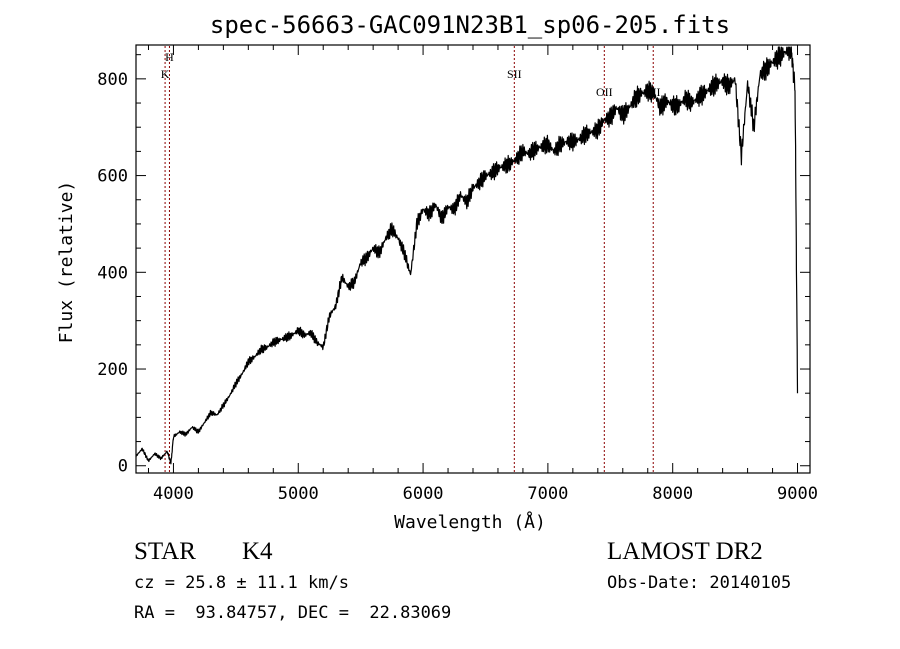  Describe the element at coordinates (112, 177) in the screenshot. I see `y-tick-label: 600` at that location.